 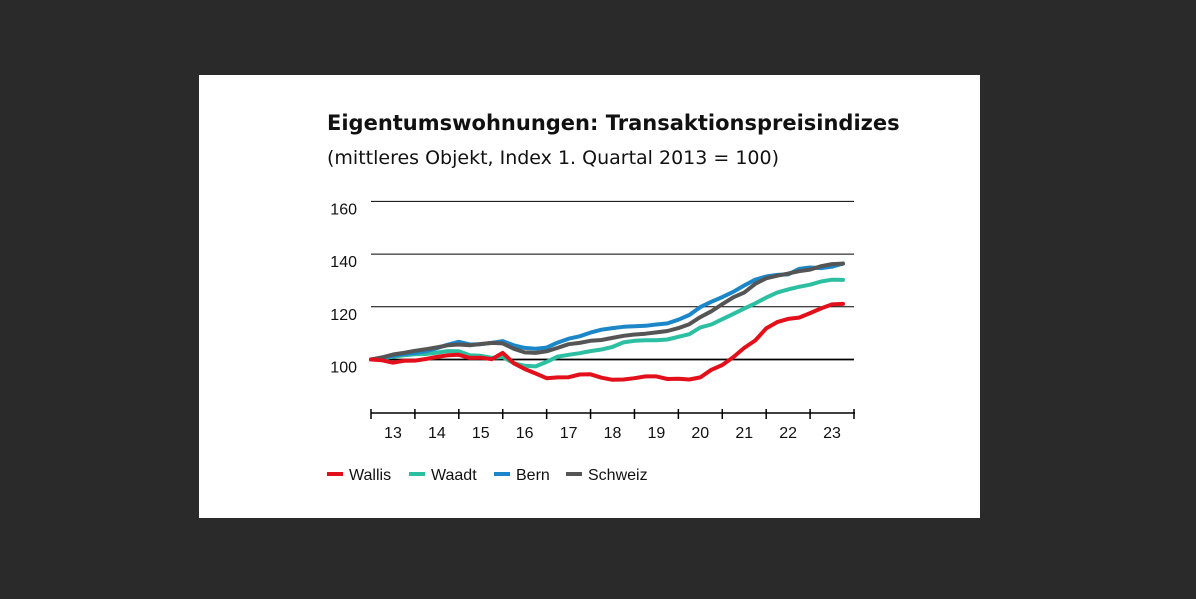 I want to click on x-tick-label-23: 23, so click(x=832, y=433).